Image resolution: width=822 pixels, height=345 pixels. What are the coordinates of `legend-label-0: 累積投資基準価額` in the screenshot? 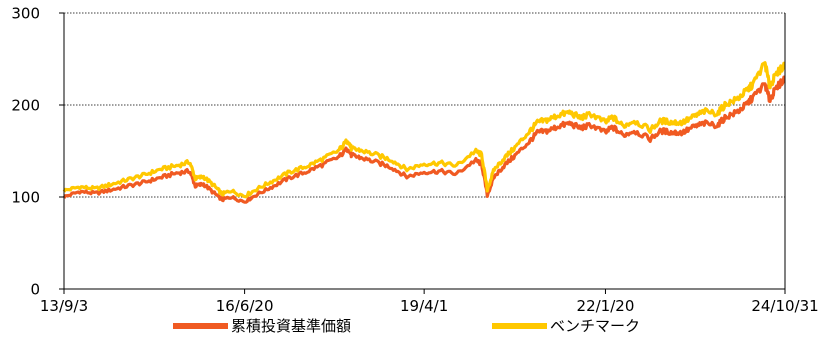 It's located at (291, 326).